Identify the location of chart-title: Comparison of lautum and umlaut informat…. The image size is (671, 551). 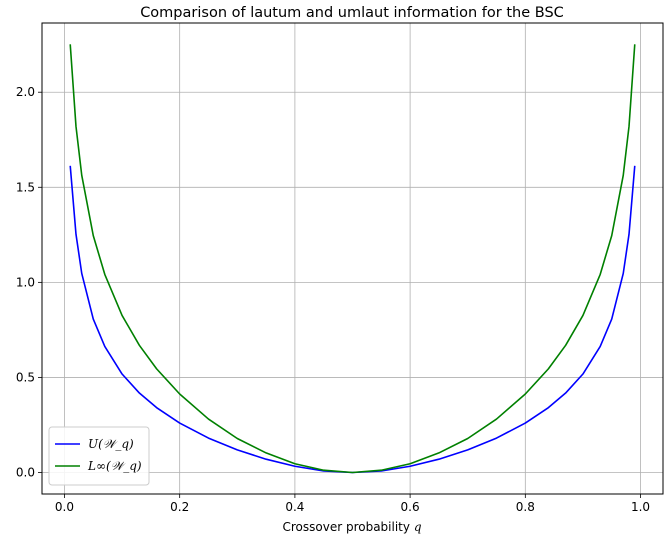
(352, 13).